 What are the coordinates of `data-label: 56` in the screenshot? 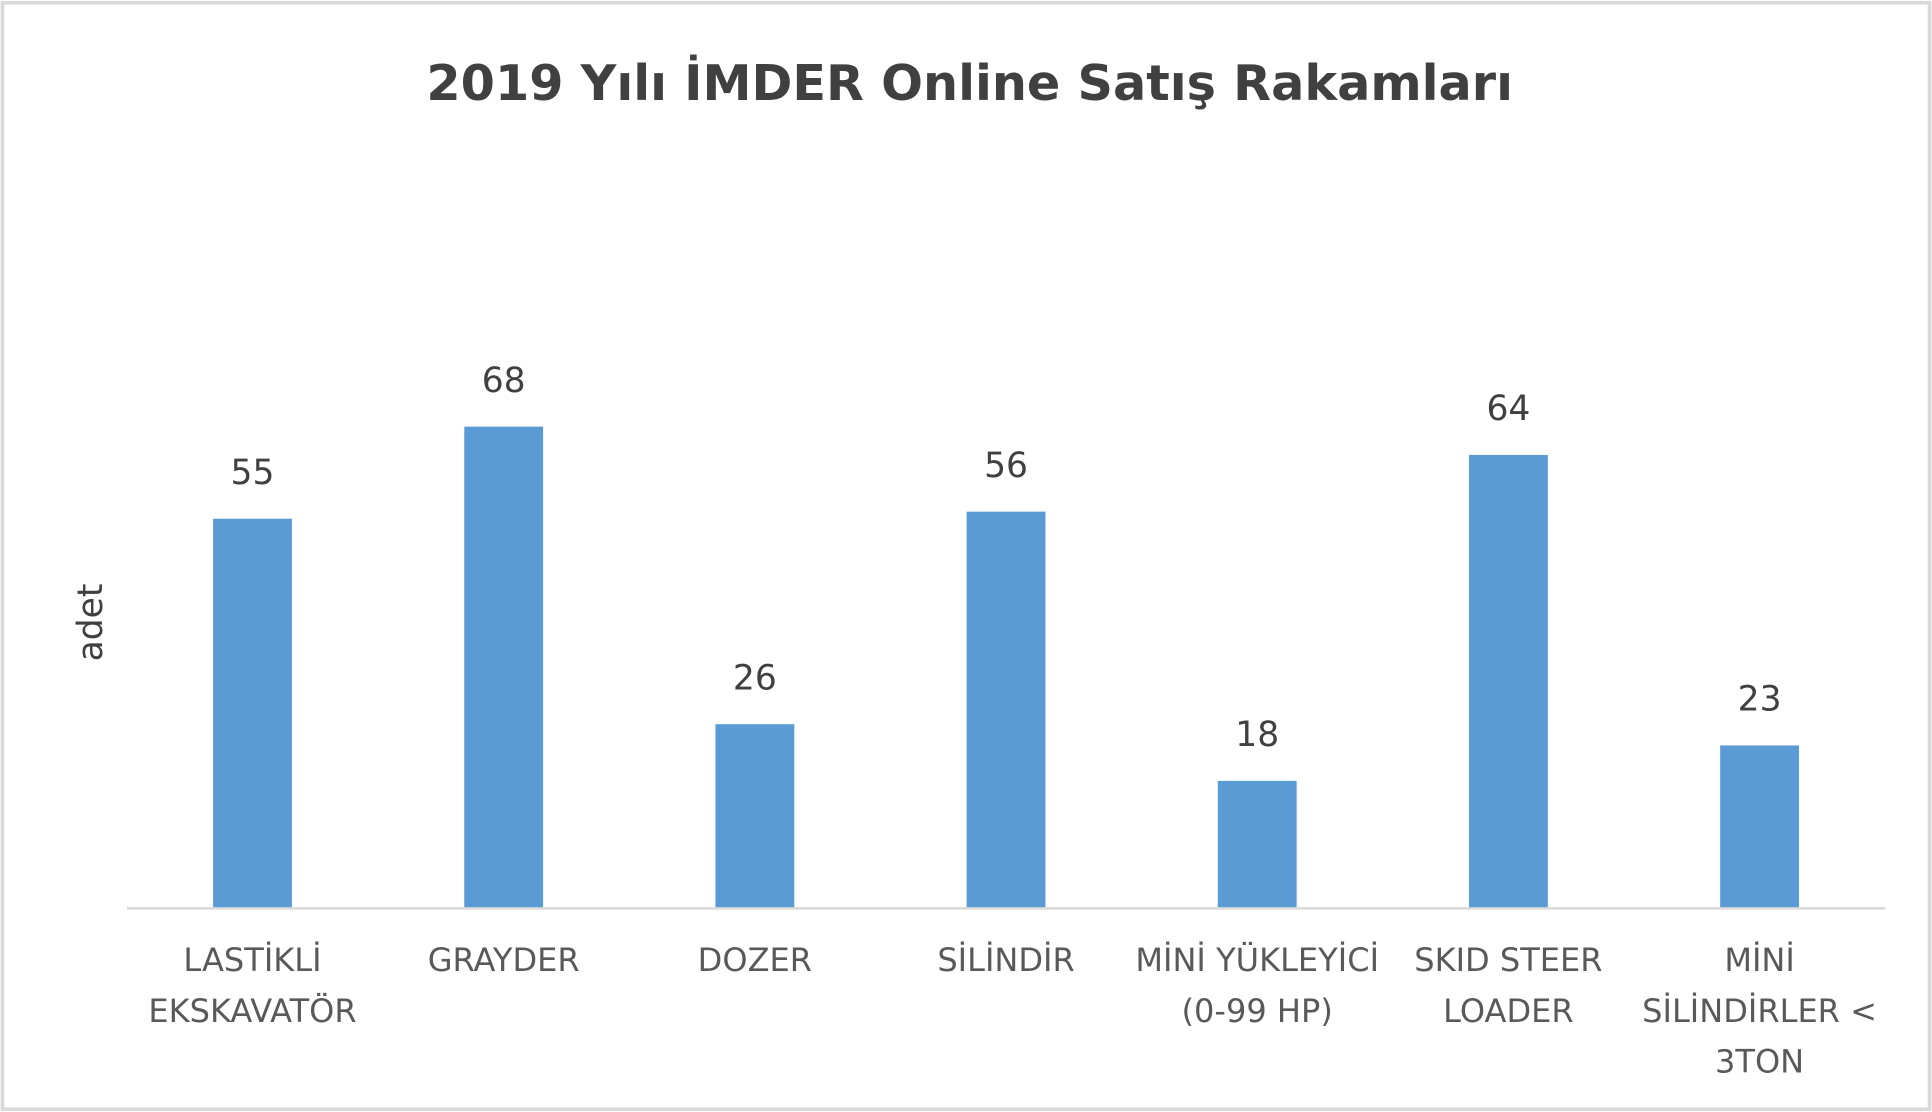 It's located at (1006, 466).